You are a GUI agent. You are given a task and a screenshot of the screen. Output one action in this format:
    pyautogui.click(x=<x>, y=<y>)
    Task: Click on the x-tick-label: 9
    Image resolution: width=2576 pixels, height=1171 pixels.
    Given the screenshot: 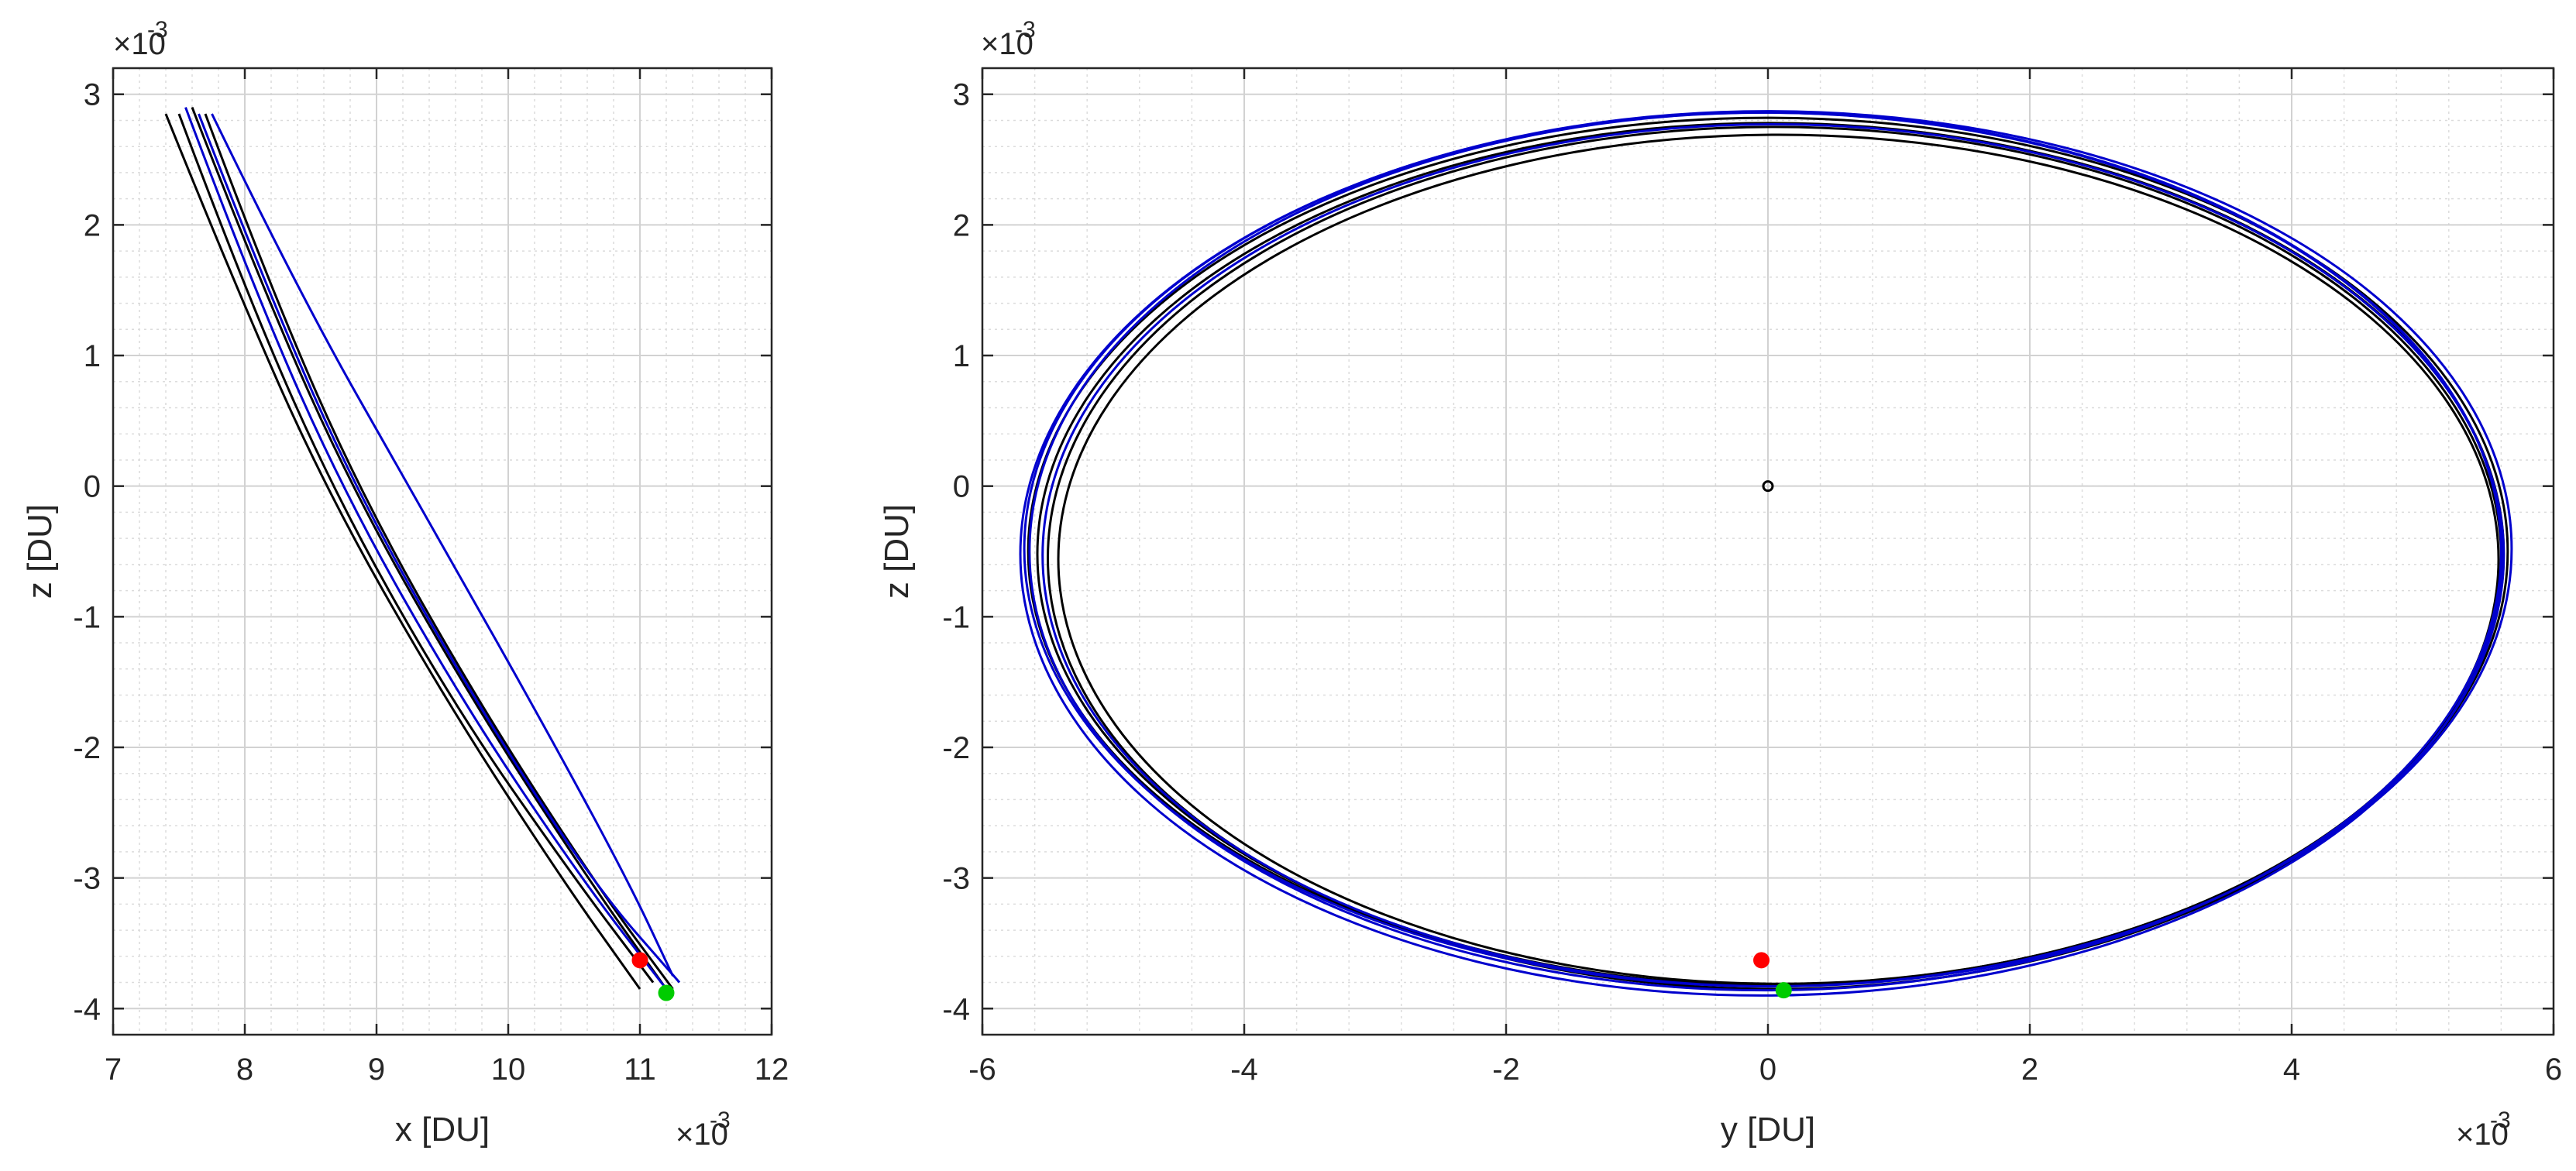 What is the action you would take?
    pyautogui.click(x=376, y=1070)
    